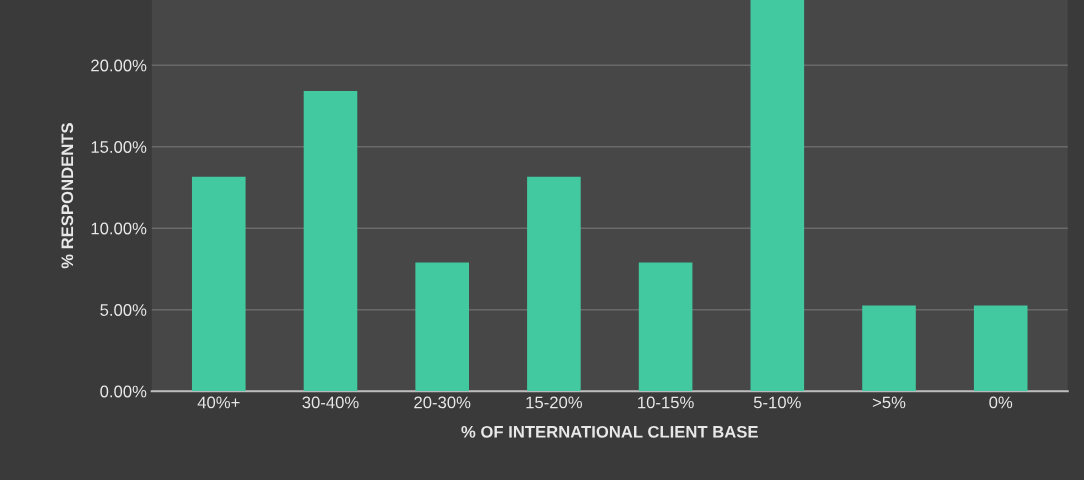 The width and height of the screenshot is (1084, 480). I want to click on y-axis-title: % RESPONDENTS, so click(67, 196).